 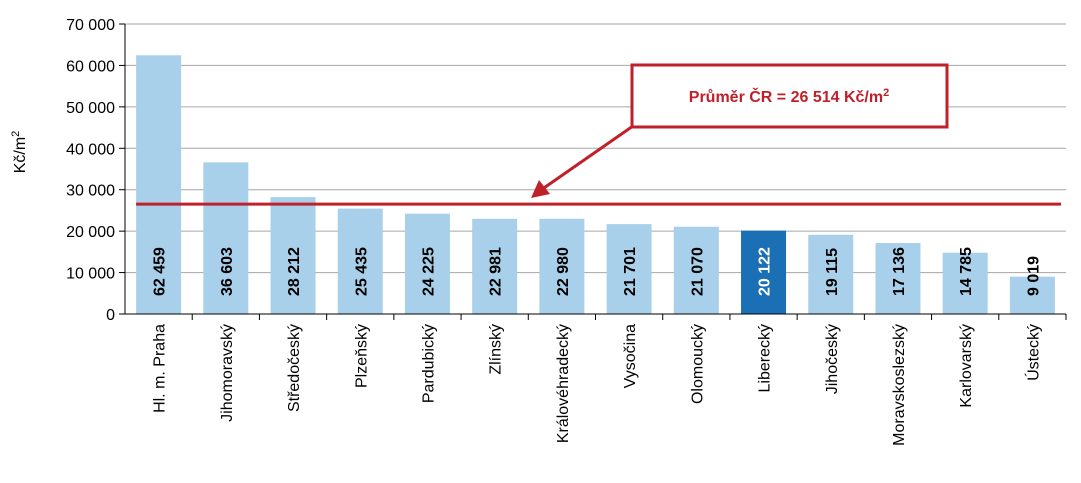 I want to click on x-tick-label: Vysočina, so click(x=630, y=356).